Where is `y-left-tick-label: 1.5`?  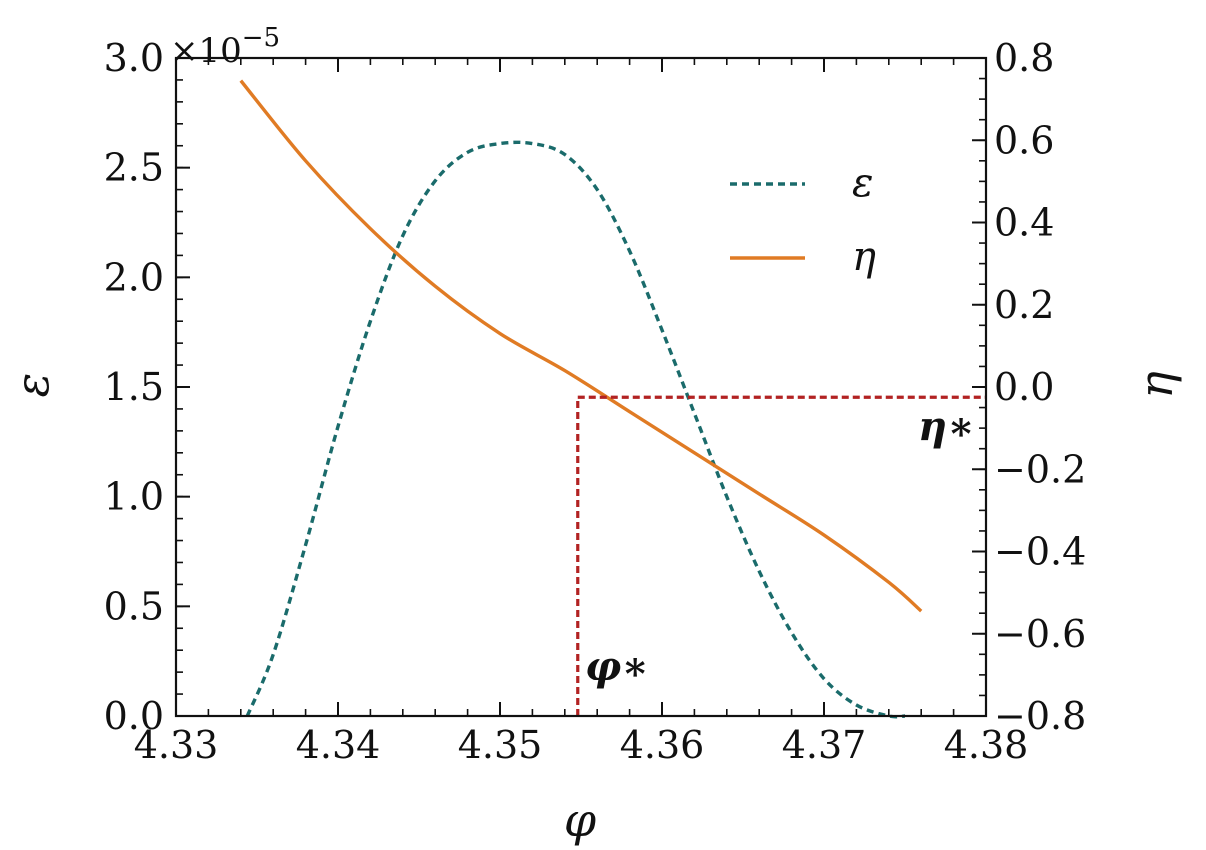 y-left-tick-label: 1.5 is located at coordinates (134, 387).